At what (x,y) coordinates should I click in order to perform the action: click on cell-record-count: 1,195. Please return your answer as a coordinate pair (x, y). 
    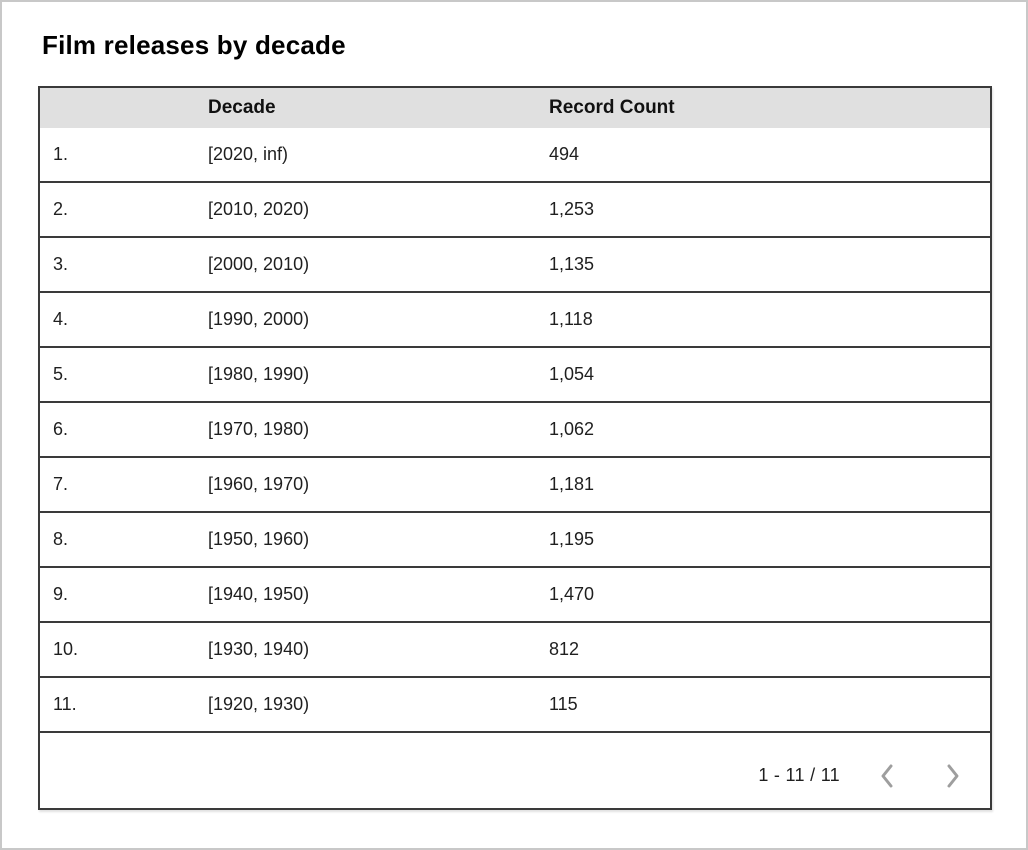
    Looking at the image, I should click on (572, 539).